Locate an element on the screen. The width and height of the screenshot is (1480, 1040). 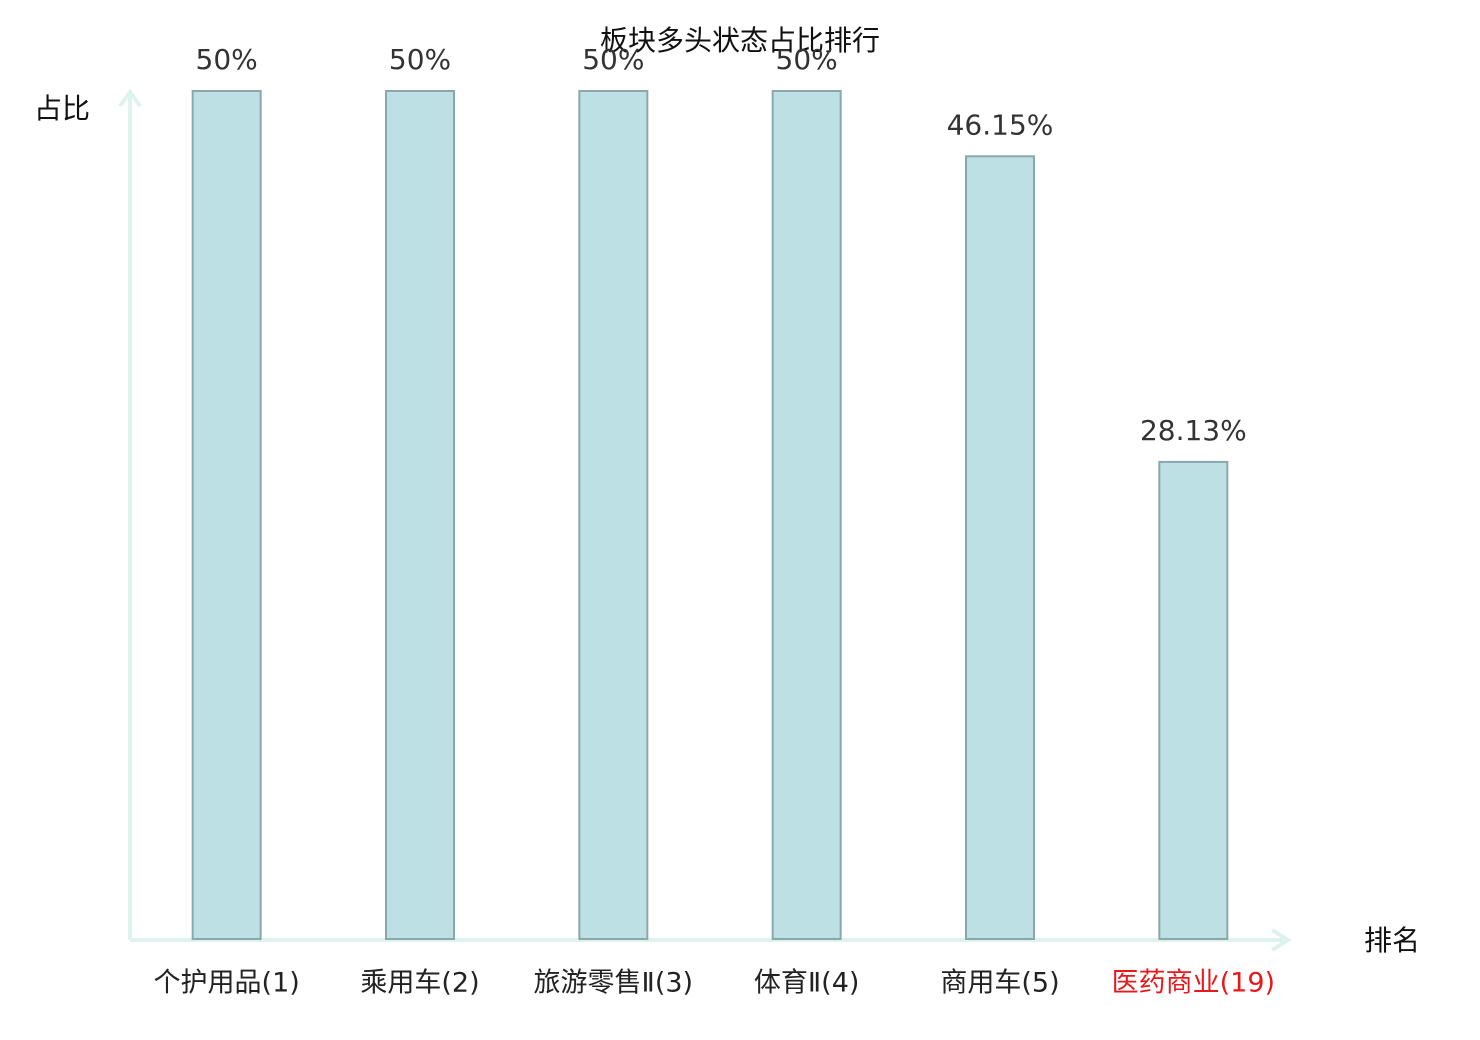
value-label: 28.13% is located at coordinates (1193, 430).